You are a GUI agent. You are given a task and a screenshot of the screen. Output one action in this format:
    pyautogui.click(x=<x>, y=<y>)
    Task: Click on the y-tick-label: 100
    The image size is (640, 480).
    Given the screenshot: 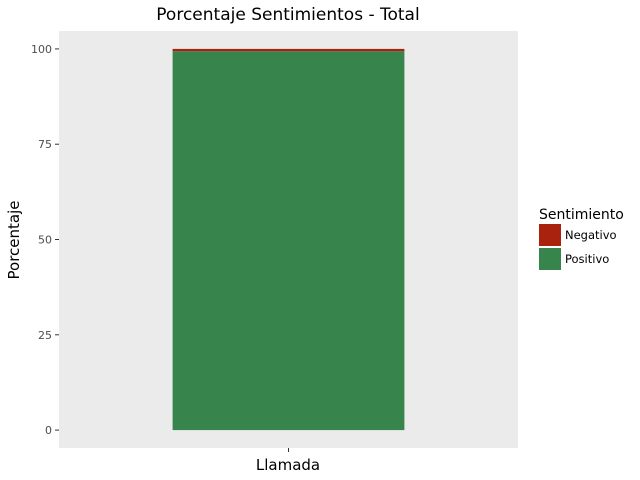 What is the action you would take?
    pyautogui.click(x=41, y=49)
    